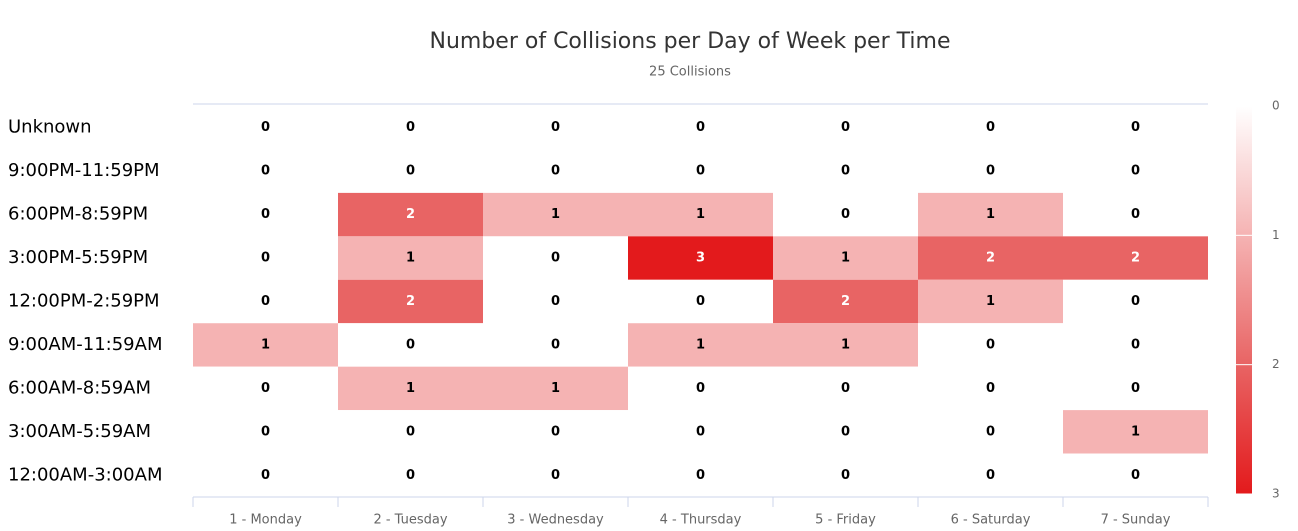 This screenshot has width=1298, height=531. I want to click on x-tick-label: 1 - Monday, so click(265, 520).